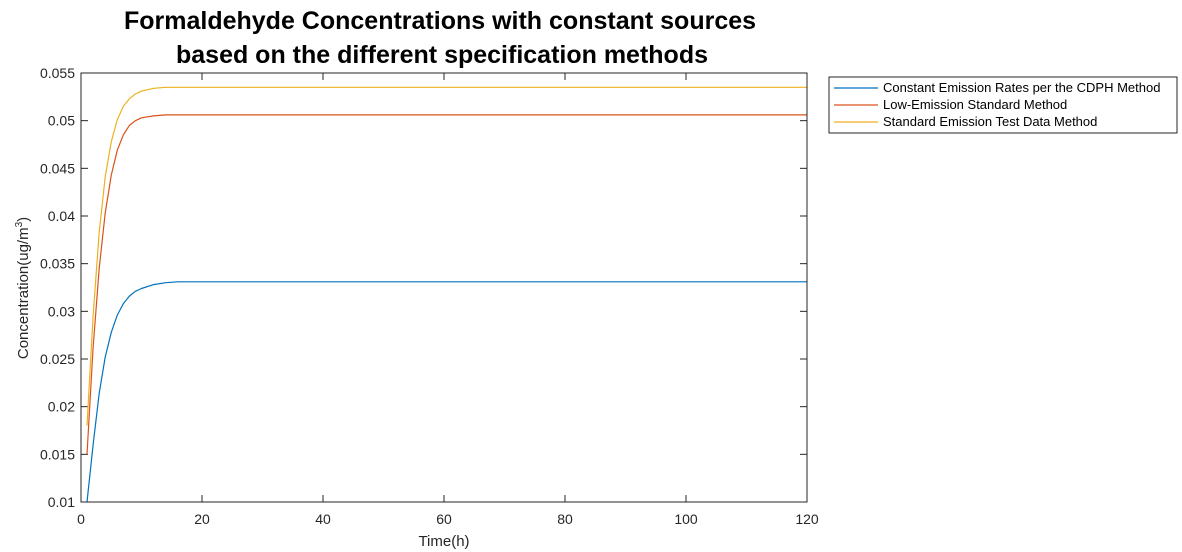 The height and width of the screenshot is (552, 1182). Describe the element at coordinates (57, 264) in the screenshot. I see `y-tick-label: 0.035` at that location.